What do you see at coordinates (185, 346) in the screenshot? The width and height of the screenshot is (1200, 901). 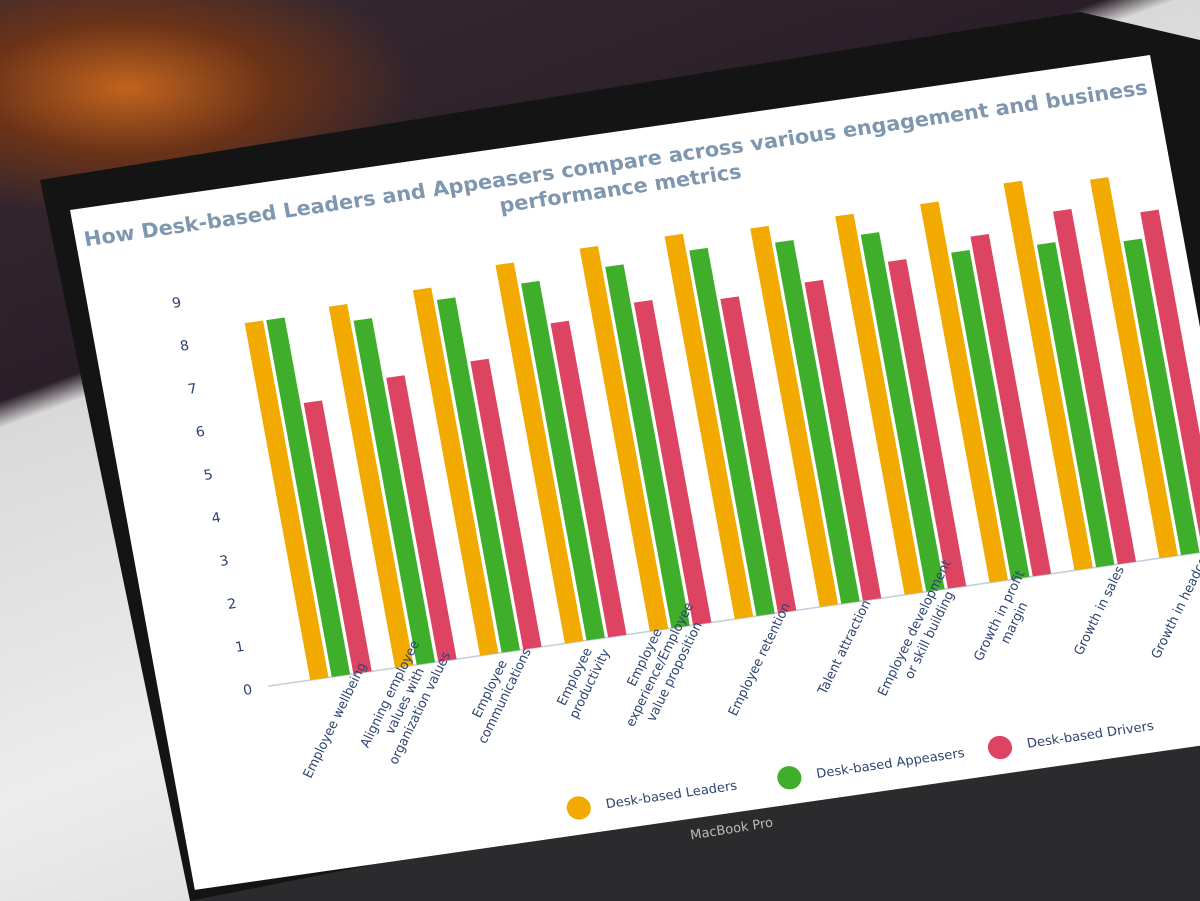 I see `y-tick-label: 8` at bounding box center [185, 346].